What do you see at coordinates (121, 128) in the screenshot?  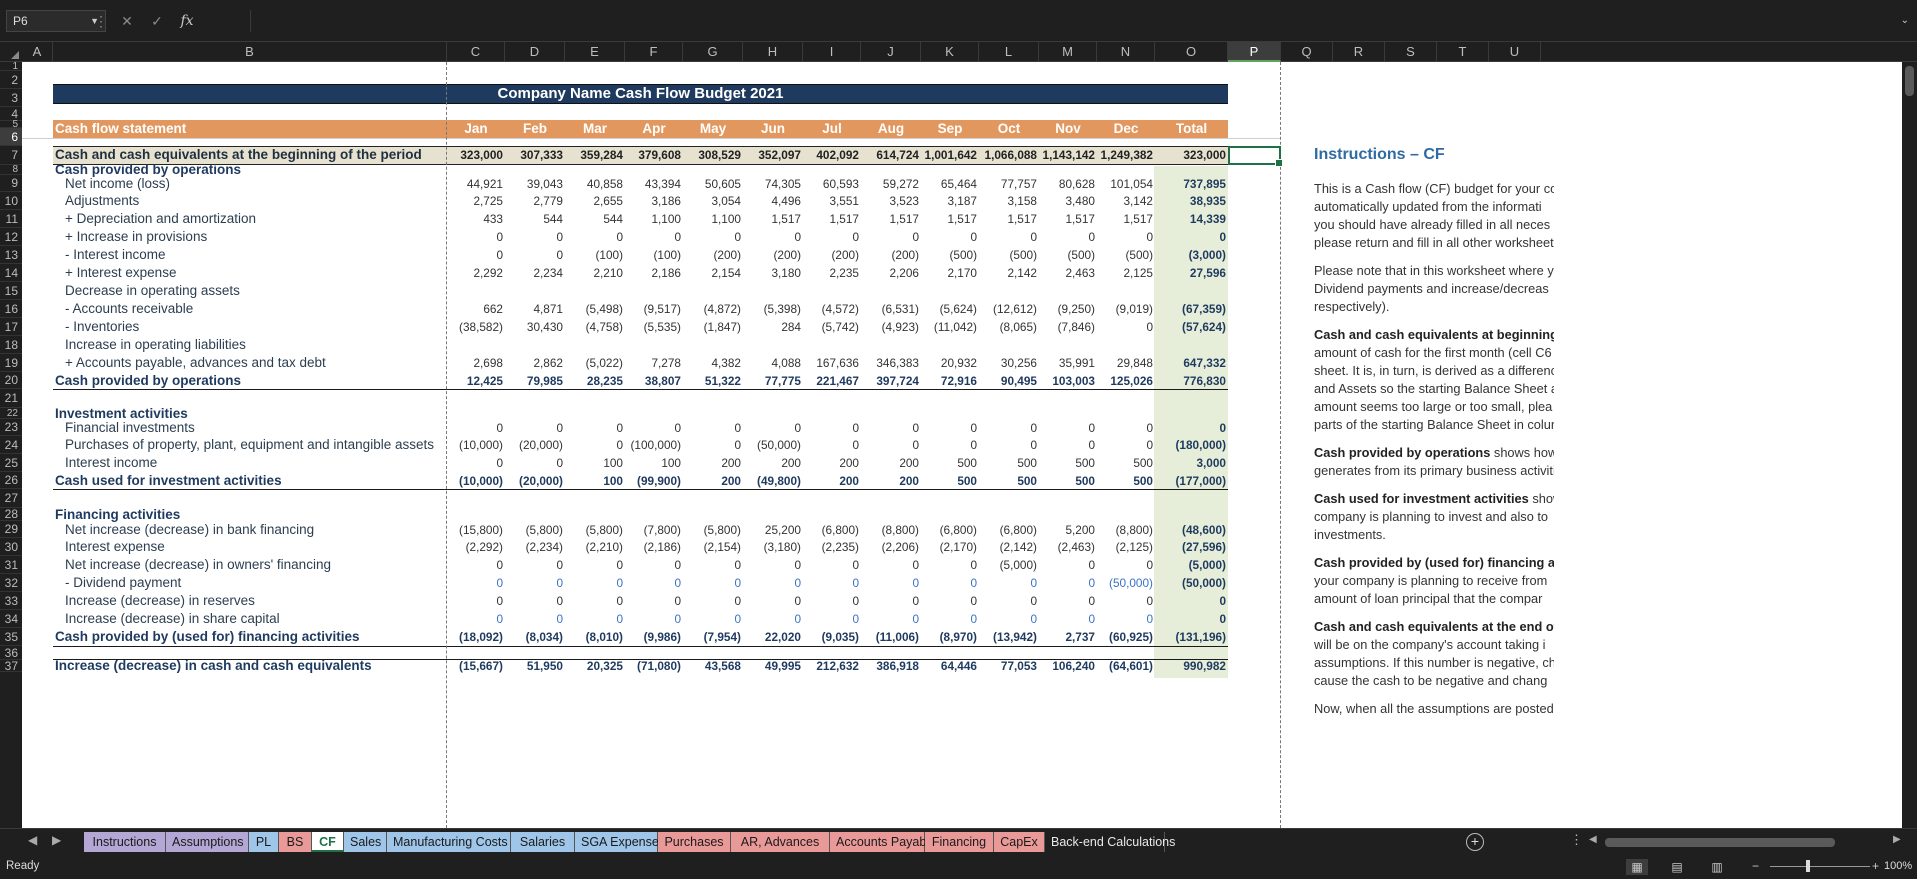 I see `header-label: Cash flow statement` at bounding box center [121, 128].